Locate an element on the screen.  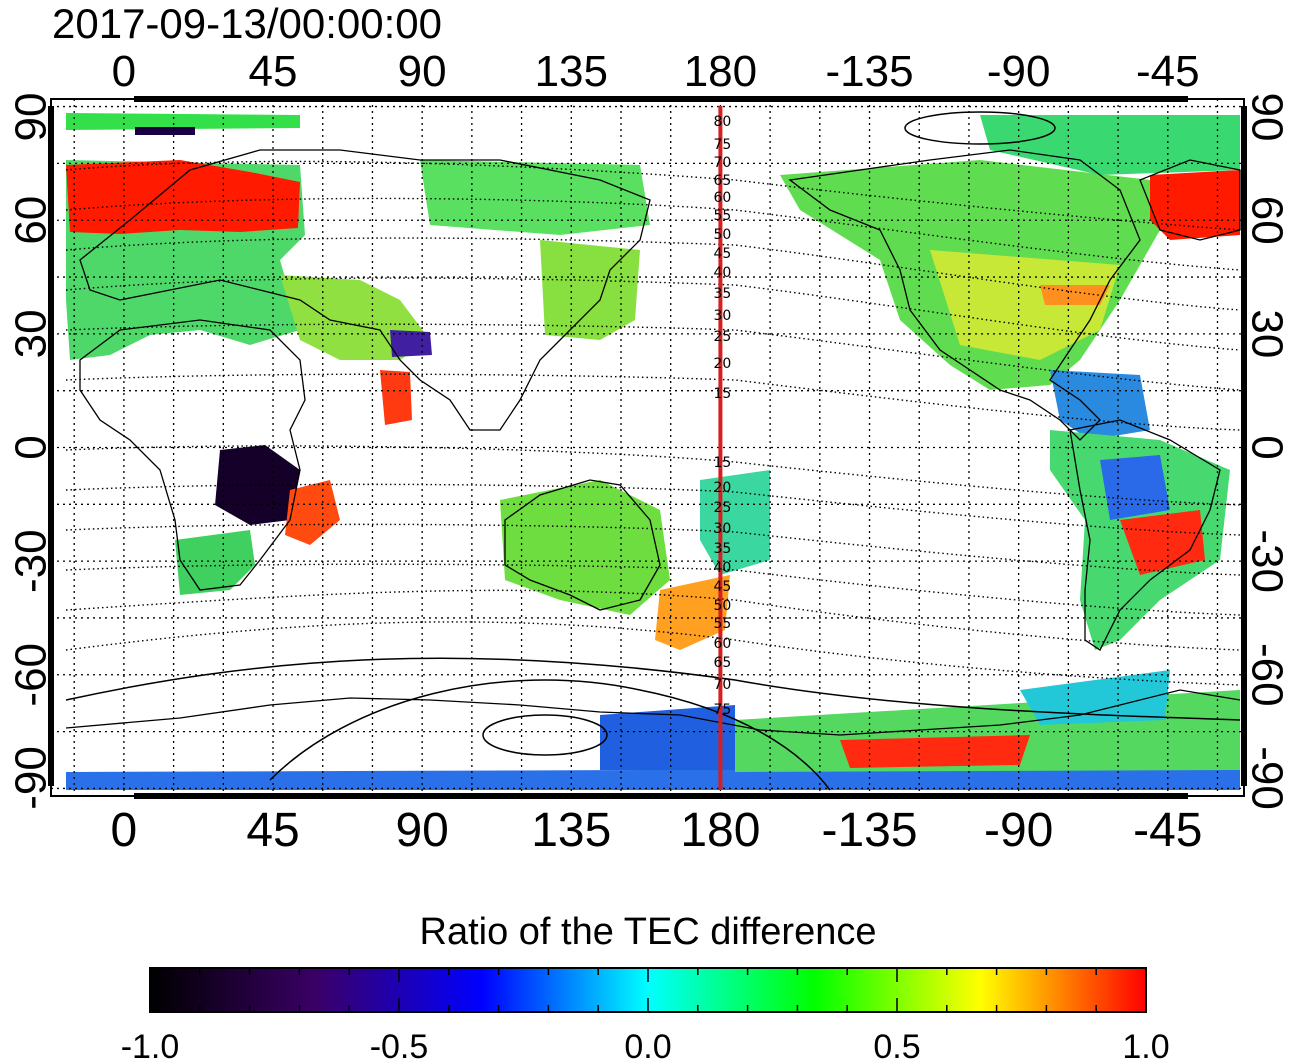
lat-tick-left: 0 is located at coordinates (31, 447).